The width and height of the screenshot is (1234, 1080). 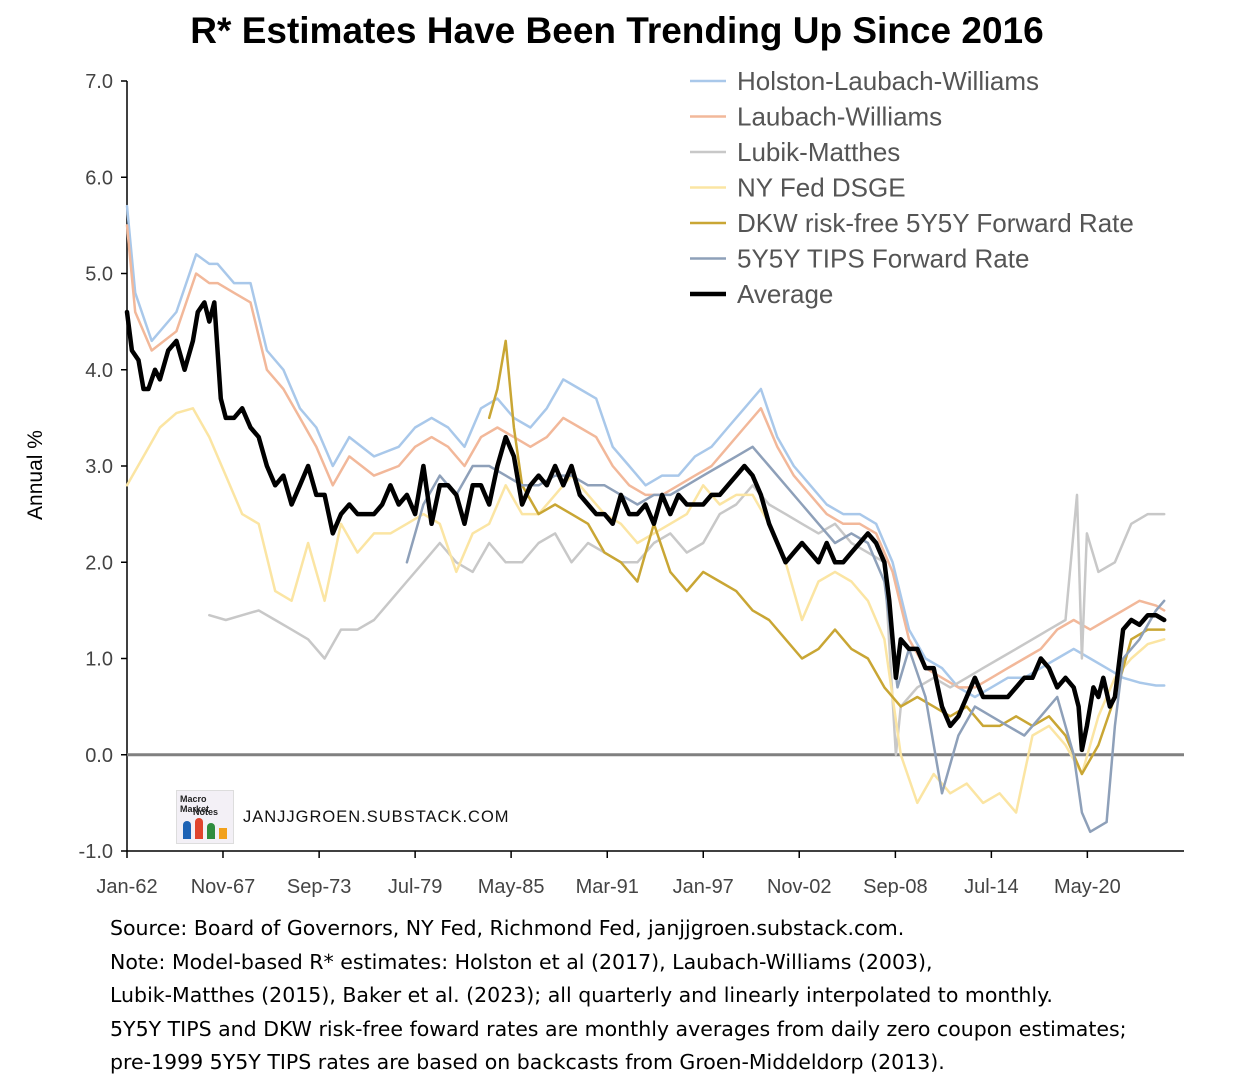 What do you see at coordinates (935, 223) in the screenshot?
I see `legend-label: DKW risk-free 5Y5Y Forward Rate` at bounding box center [935, 223].